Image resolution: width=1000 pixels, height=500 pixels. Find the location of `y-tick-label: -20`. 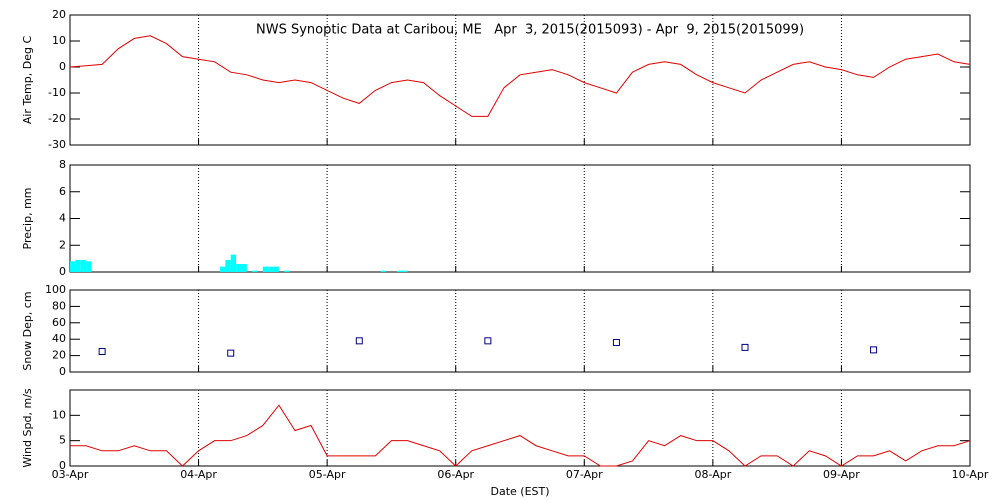

y-tick-label: -20 is located at coordinates (57, 118).